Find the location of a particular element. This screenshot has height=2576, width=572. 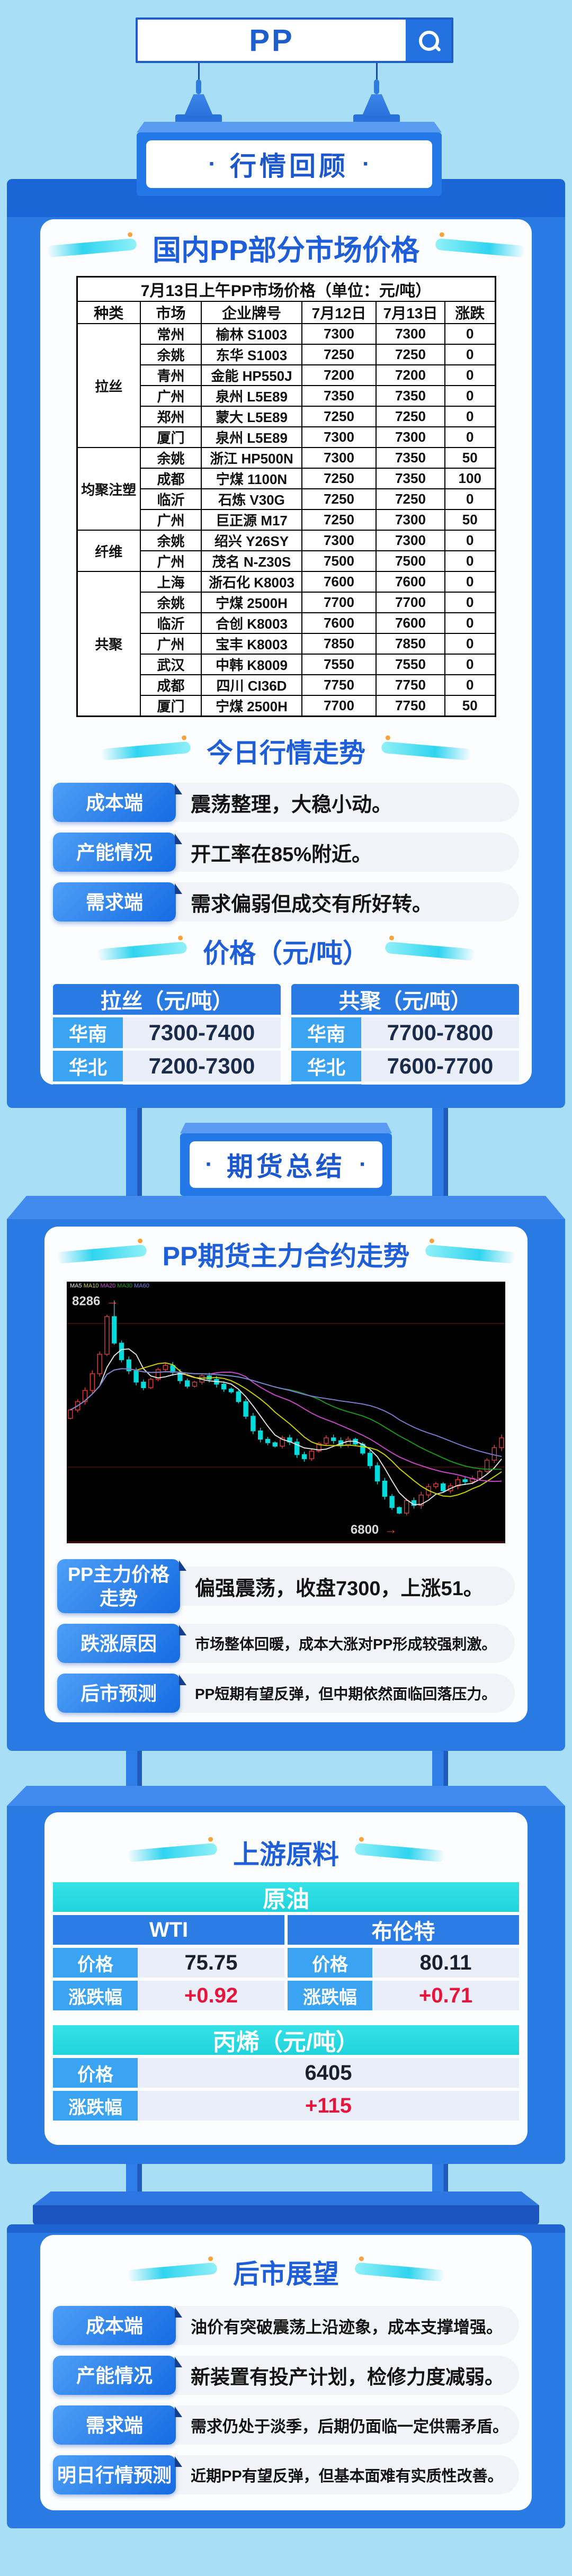

table-header-cell: 市场 is located at coordinates (171, 312).